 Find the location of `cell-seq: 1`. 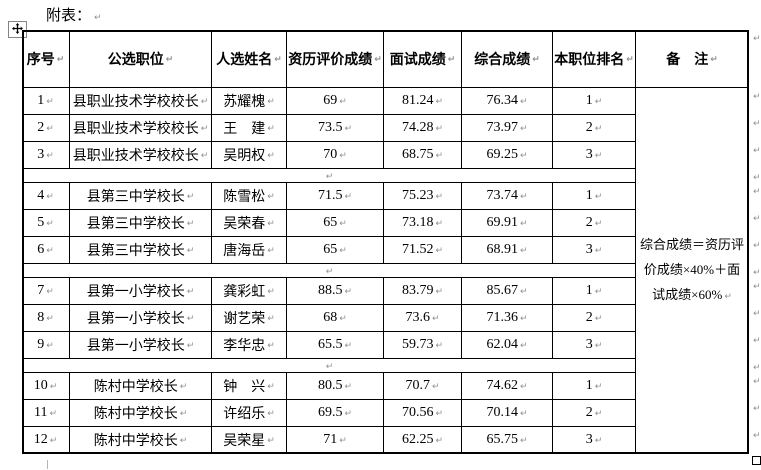

cell-seq: 1 is located at coordinates (46, 101).